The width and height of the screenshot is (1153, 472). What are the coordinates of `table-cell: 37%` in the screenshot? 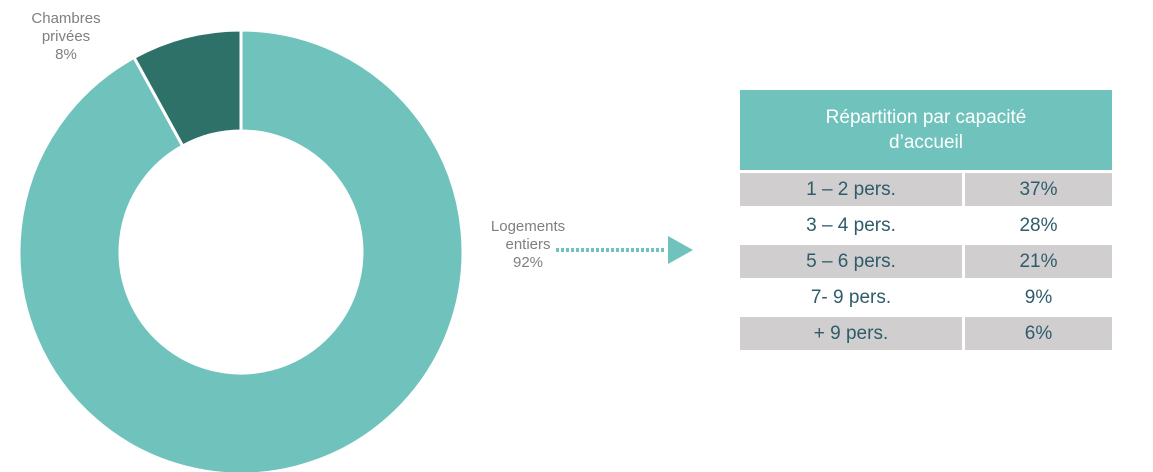 It's located at (1037, 189).